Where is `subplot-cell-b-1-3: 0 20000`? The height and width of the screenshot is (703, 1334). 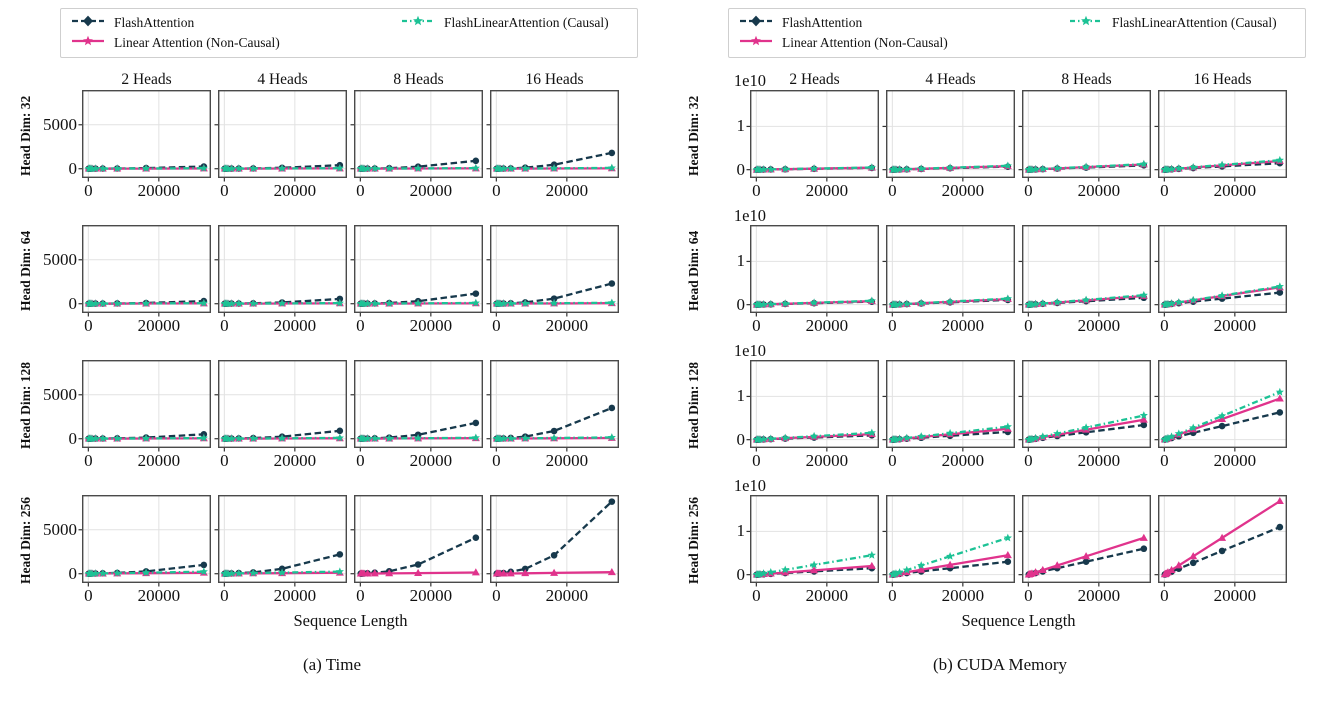 subplot-cell-b-1-3: 0 20000 is located at coordinates (1220, 281).